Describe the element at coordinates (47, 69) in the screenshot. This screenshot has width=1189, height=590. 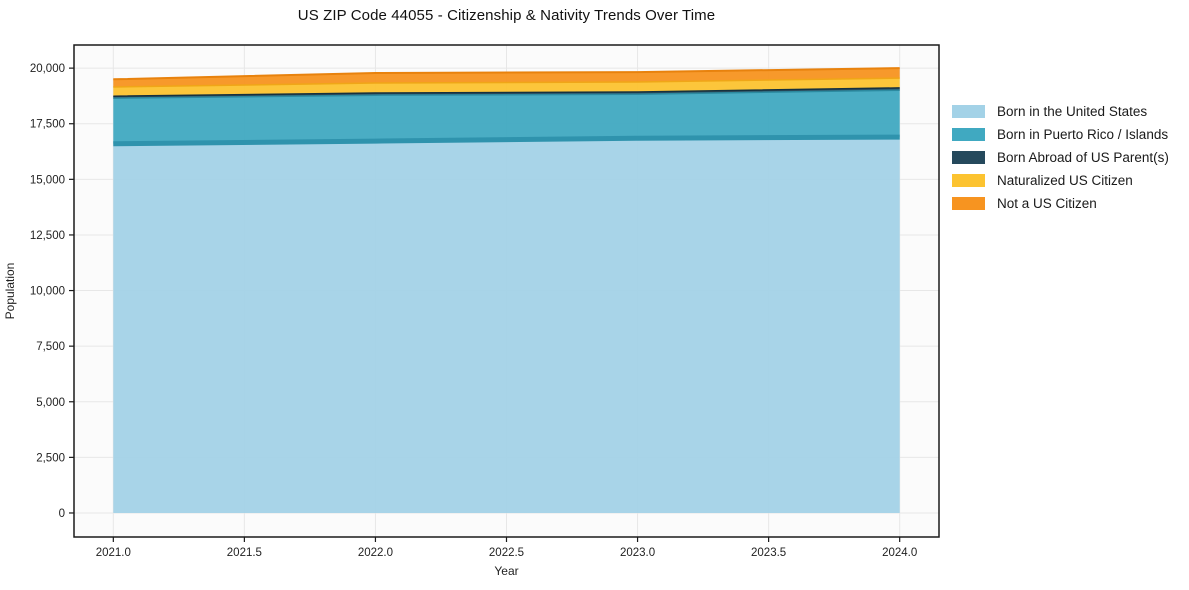
I see `y-tick-label: 20,000` at that location.